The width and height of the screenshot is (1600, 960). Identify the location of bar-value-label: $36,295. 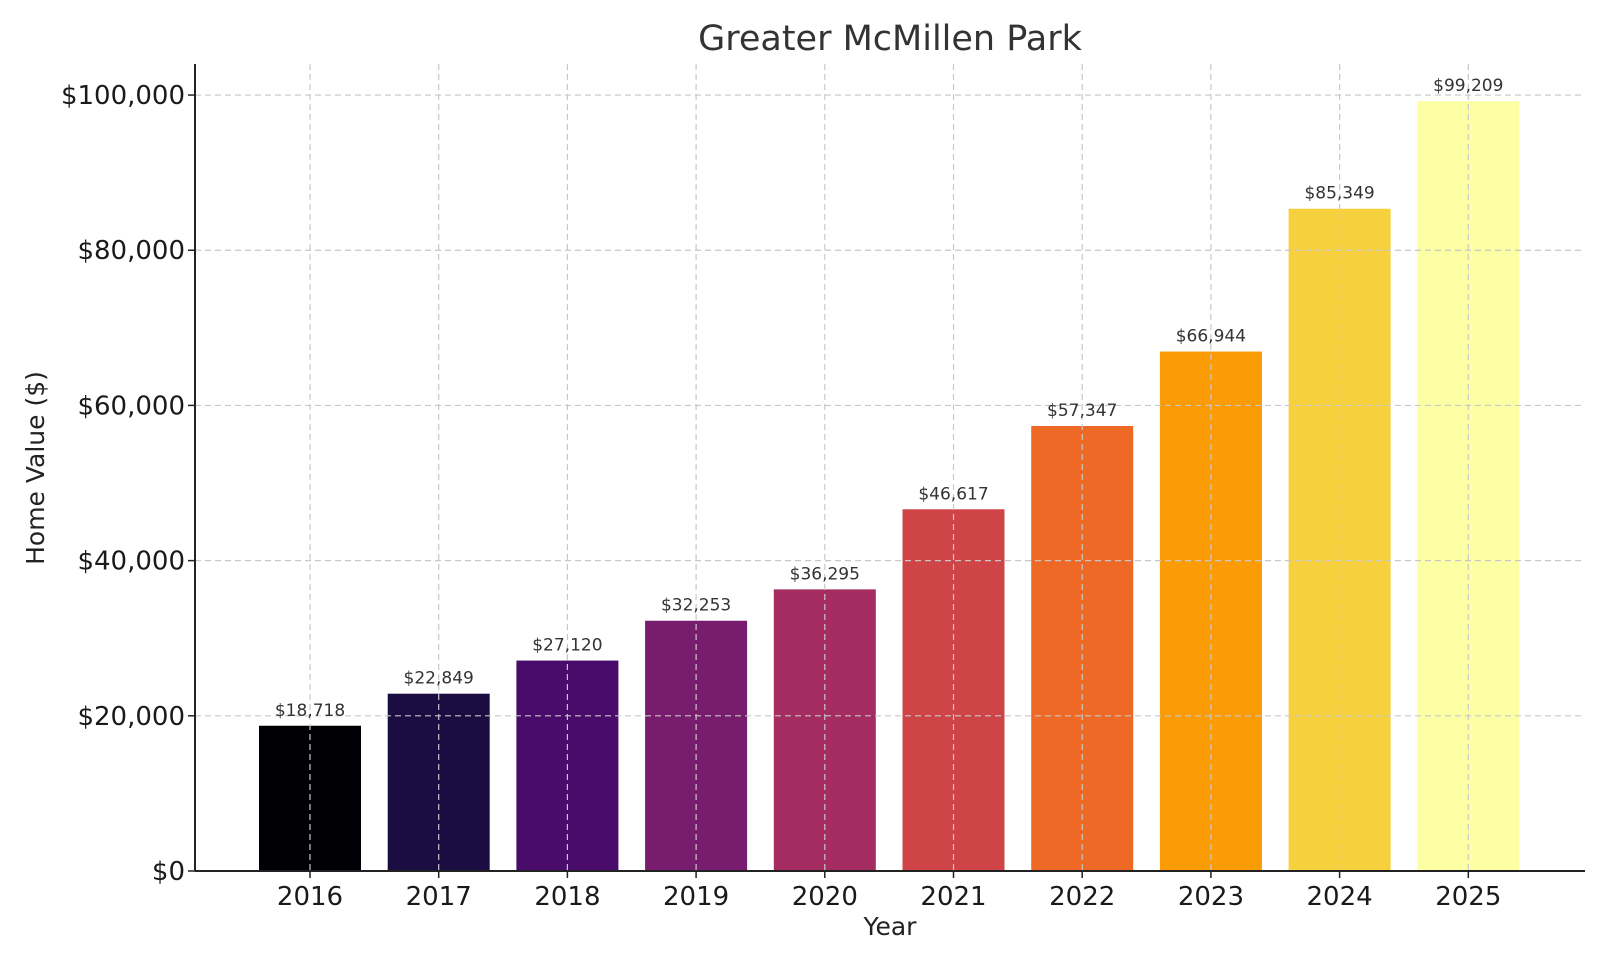
(825, 574).